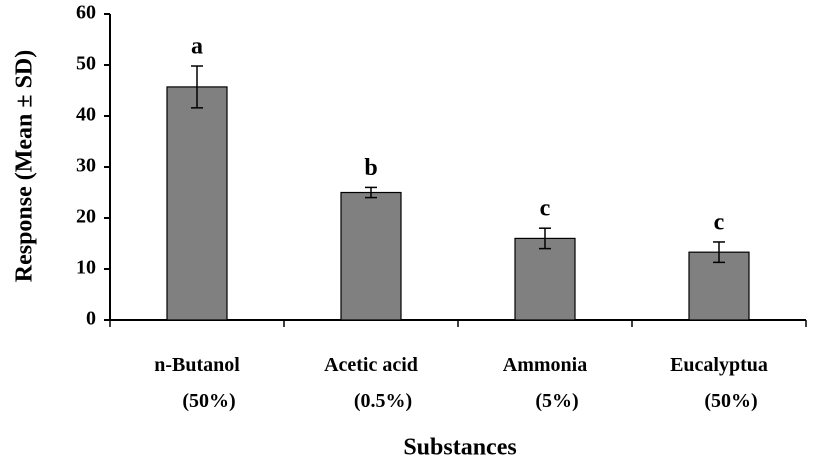 This screenshot has height=467, width=816. Describe the element at coordinates (545, 383) in the screenshot. I see `x-tick-label: Ammonia (5%)` at that location.